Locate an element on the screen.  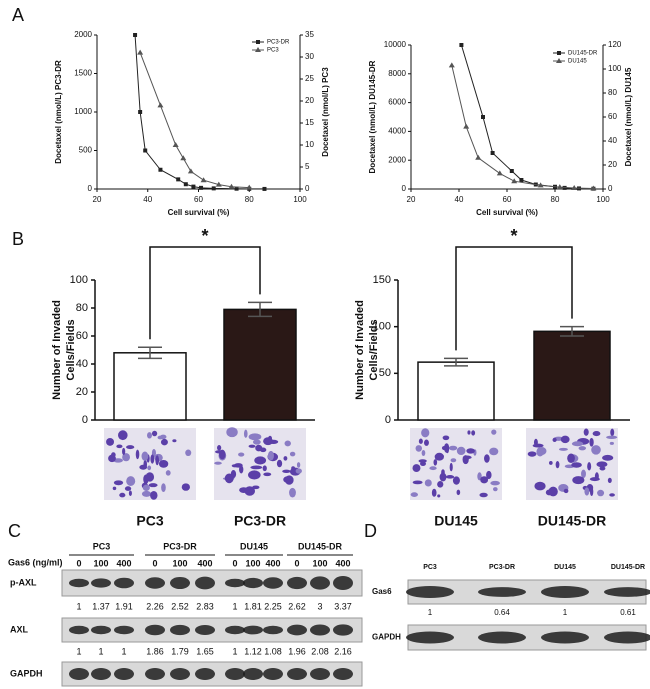
quant-label: 1.91 is located at coordinates (124, 606).